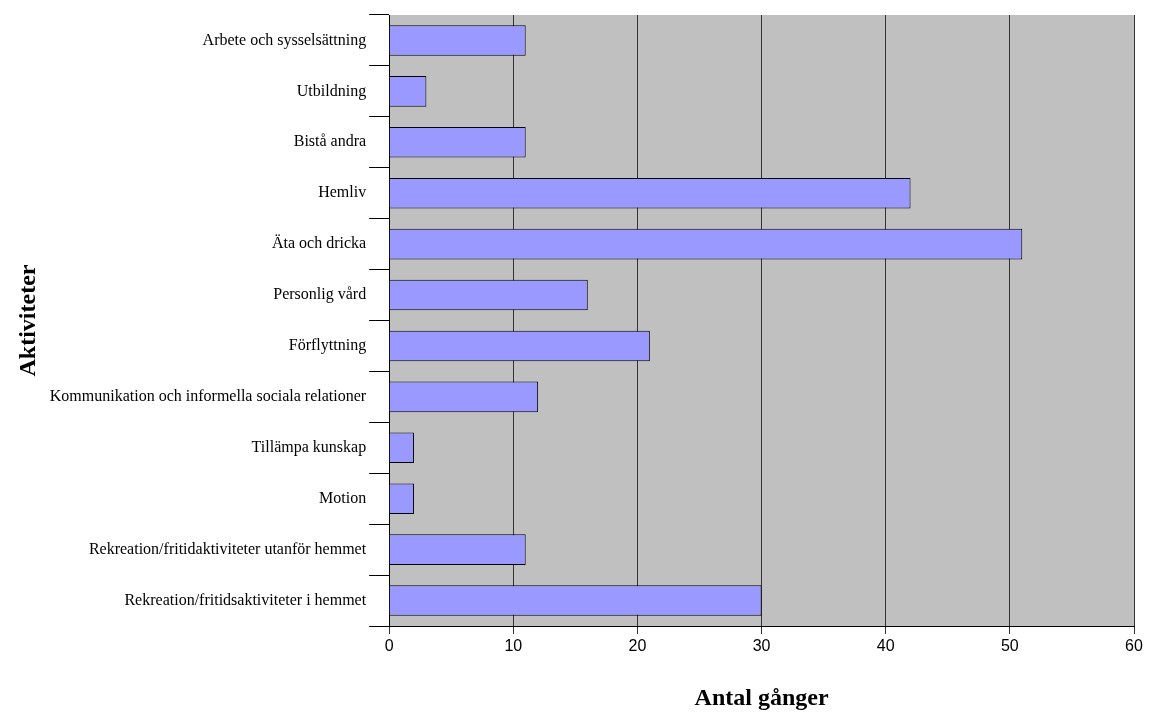 Image resolution: width=1154 pixels, height=722 pixels. What do you see at coordinates (327, 345) in the screenshot?
I see `y-tick-label: Förflyttning` at bounding box center [327, 345].